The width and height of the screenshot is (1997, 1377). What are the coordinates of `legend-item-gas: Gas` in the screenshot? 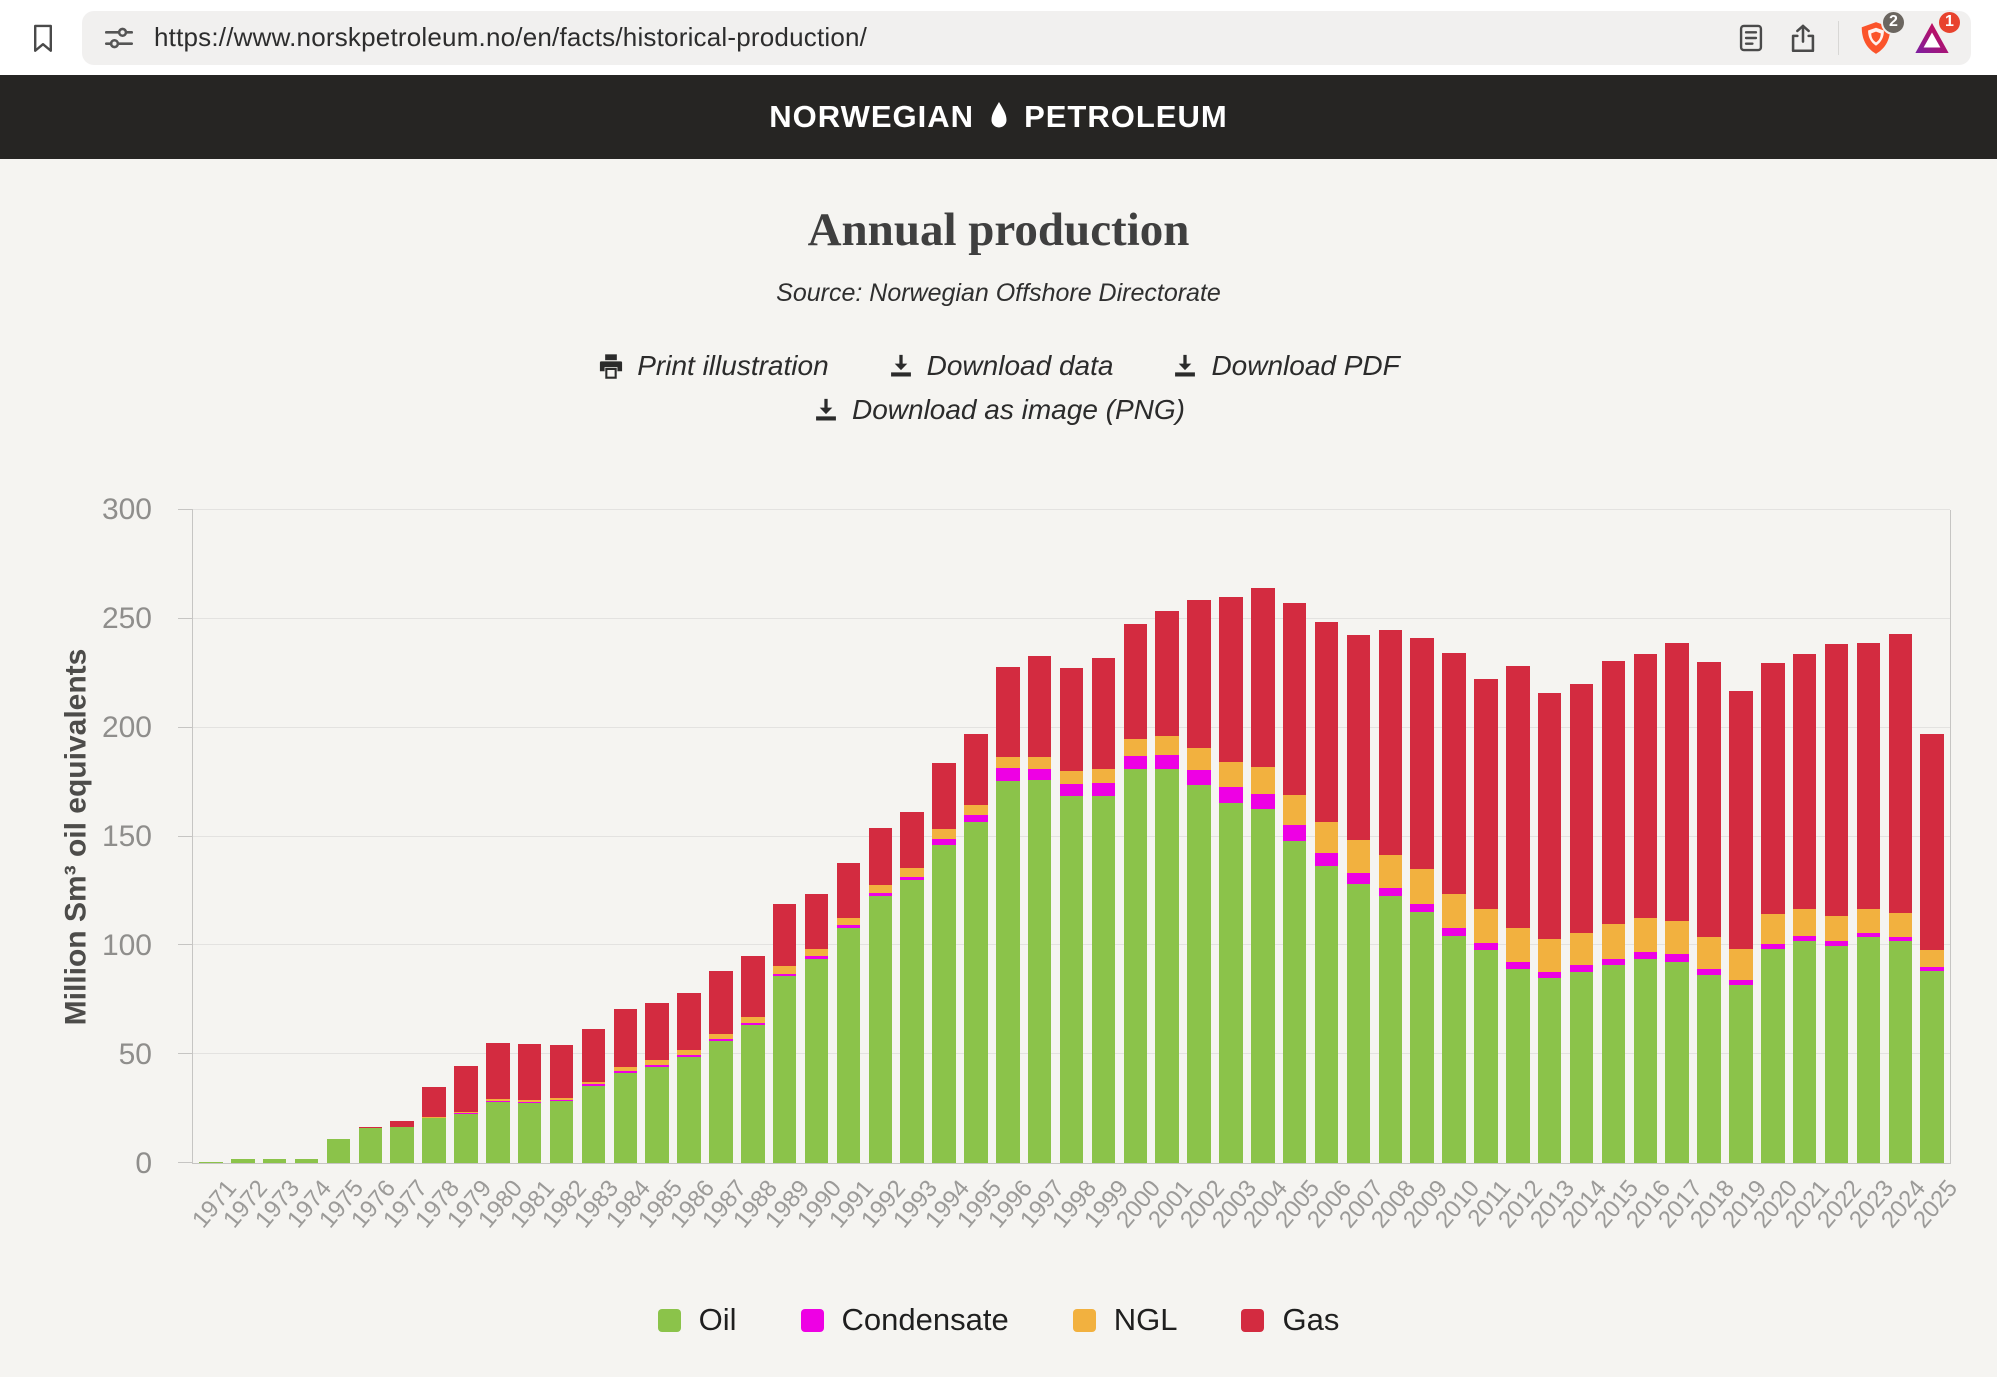 It's located at (1290, 1320).